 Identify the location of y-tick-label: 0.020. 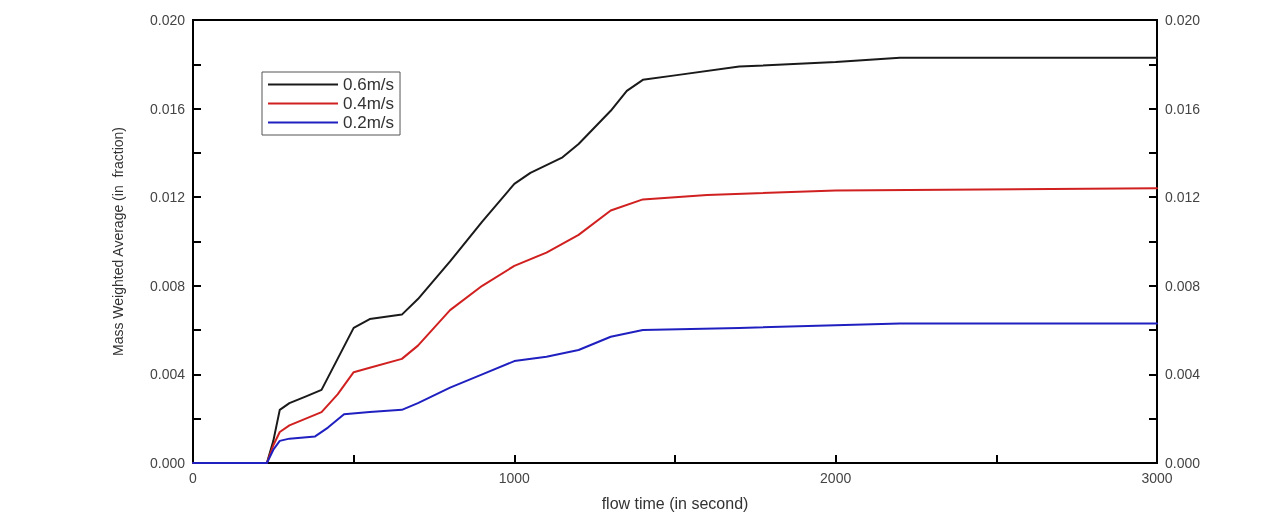
(167, 20).